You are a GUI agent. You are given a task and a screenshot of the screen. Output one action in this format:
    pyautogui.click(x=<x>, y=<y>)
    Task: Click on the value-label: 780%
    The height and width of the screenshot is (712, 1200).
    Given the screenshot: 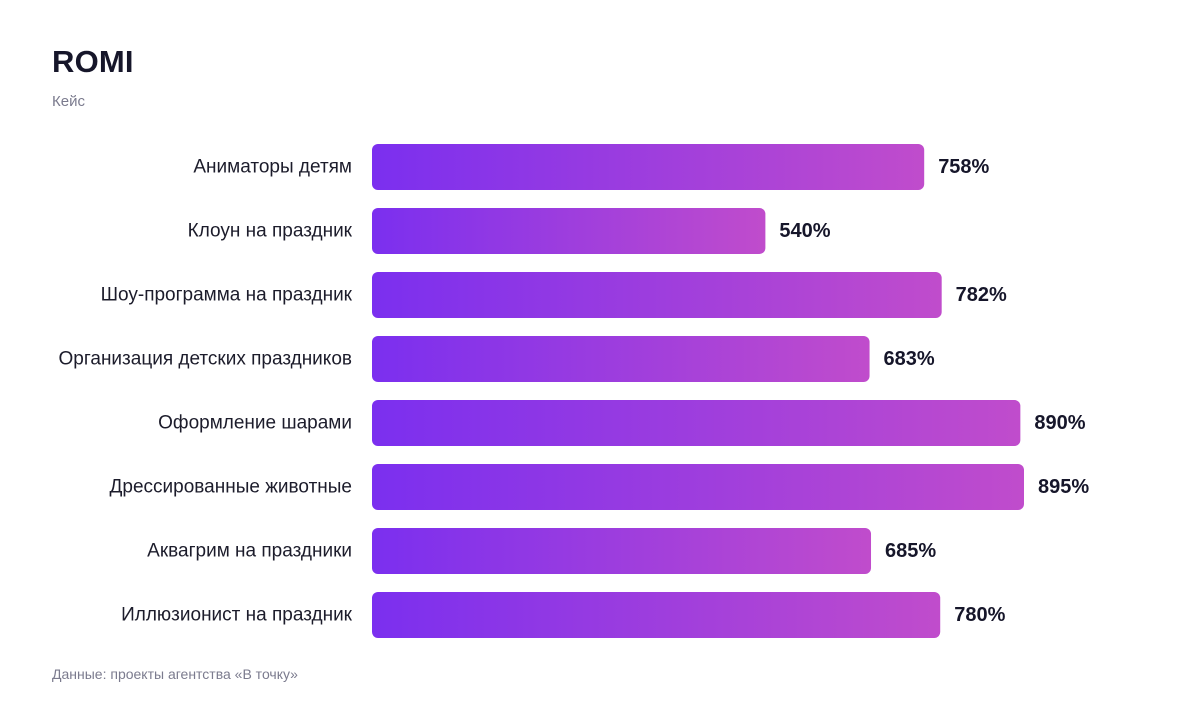 What is the action you would take?
    pyautogui.click(x=979, y=615)
    